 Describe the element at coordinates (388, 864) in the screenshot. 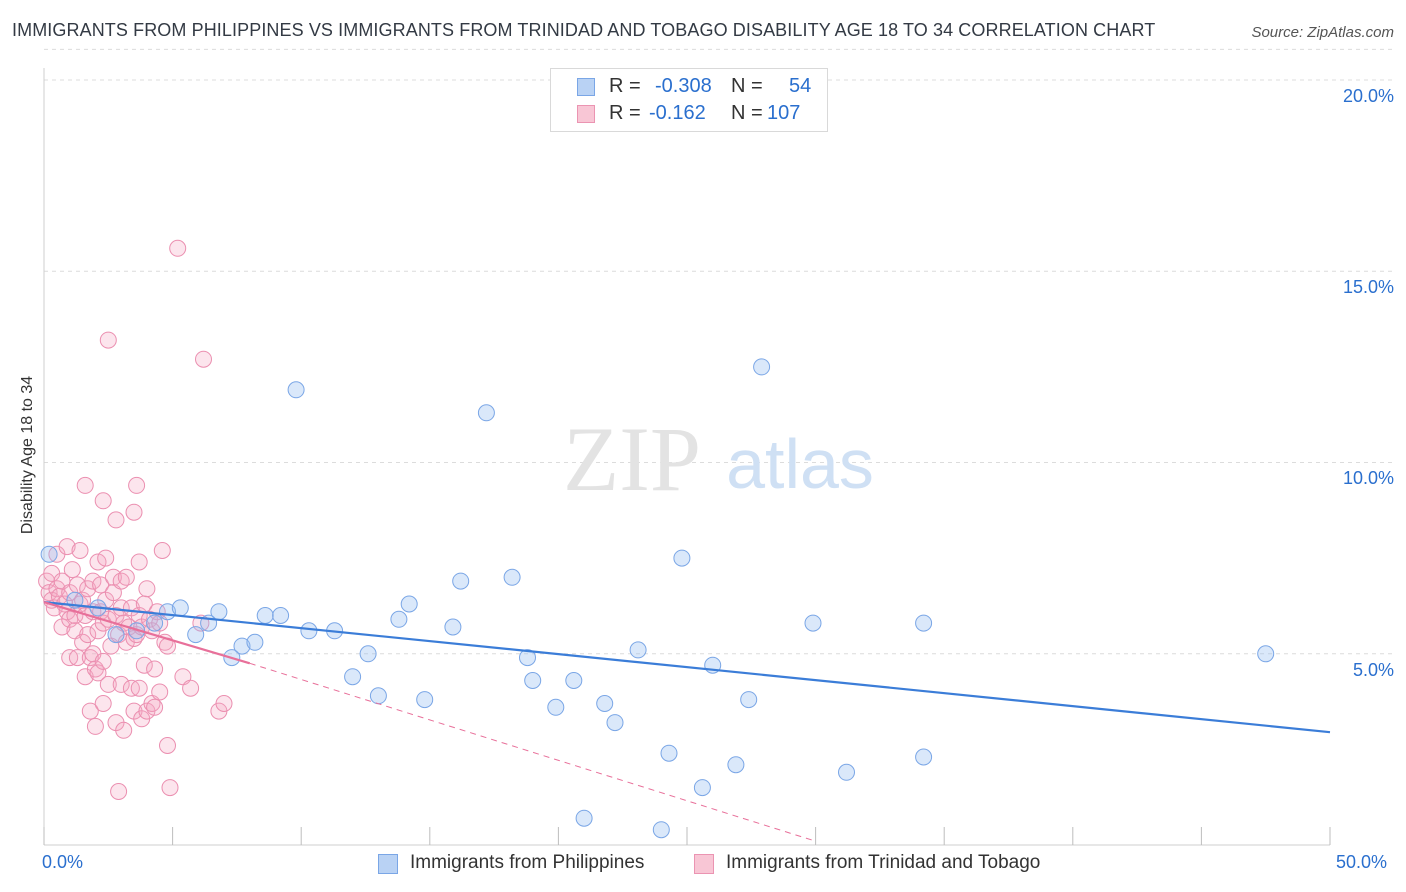

I see `legend-swatch-blue` at that location.